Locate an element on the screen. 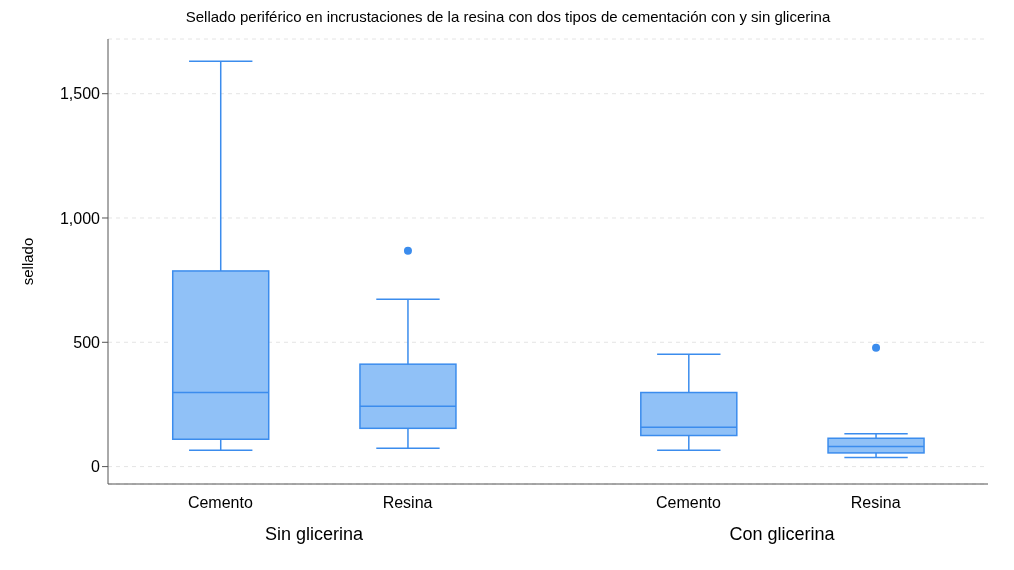 This screenshot has width=1014, height=570. text: Con glicerina is located at coordinates (782, 534).